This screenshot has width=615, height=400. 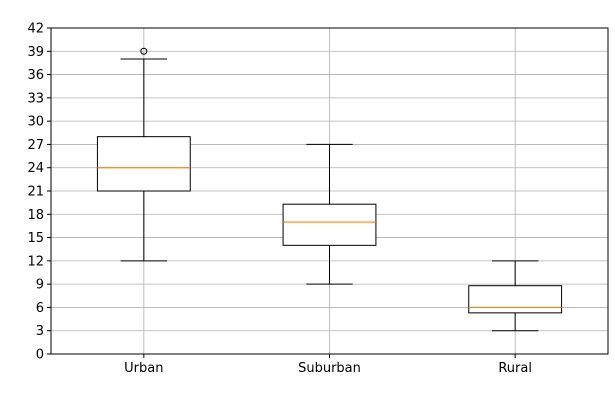 What do you see at coordinates (35, 52) in the screenshot?
I see `y-tick-label: 39` at bounding box center [35, 52].